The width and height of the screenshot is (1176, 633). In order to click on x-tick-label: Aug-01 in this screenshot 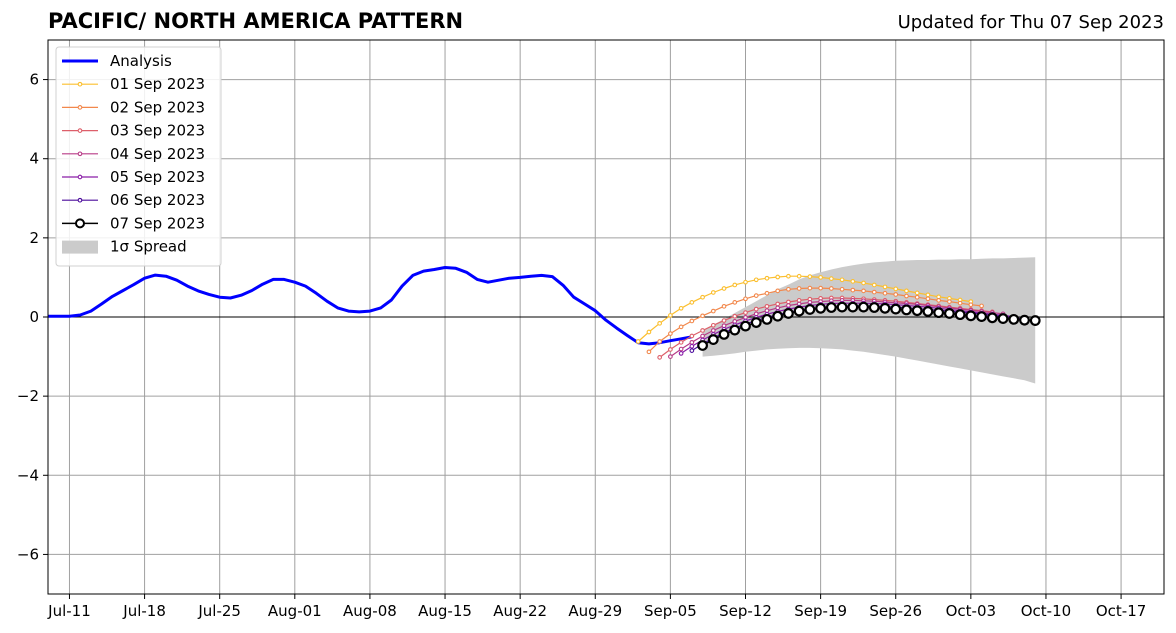, I will do `click(295, 611)`.